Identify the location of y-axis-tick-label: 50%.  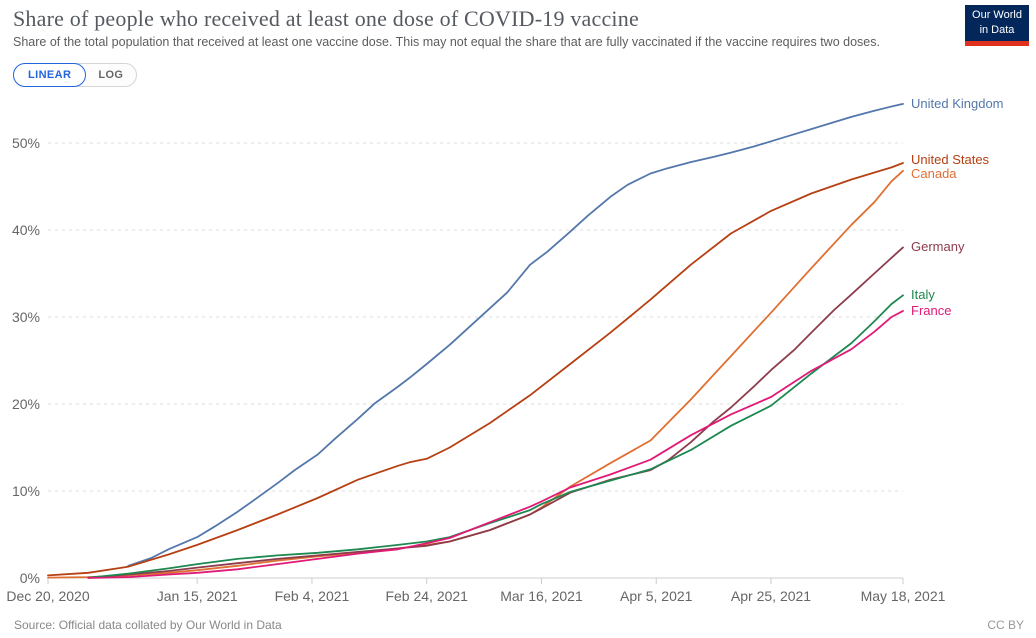
(25, 143).